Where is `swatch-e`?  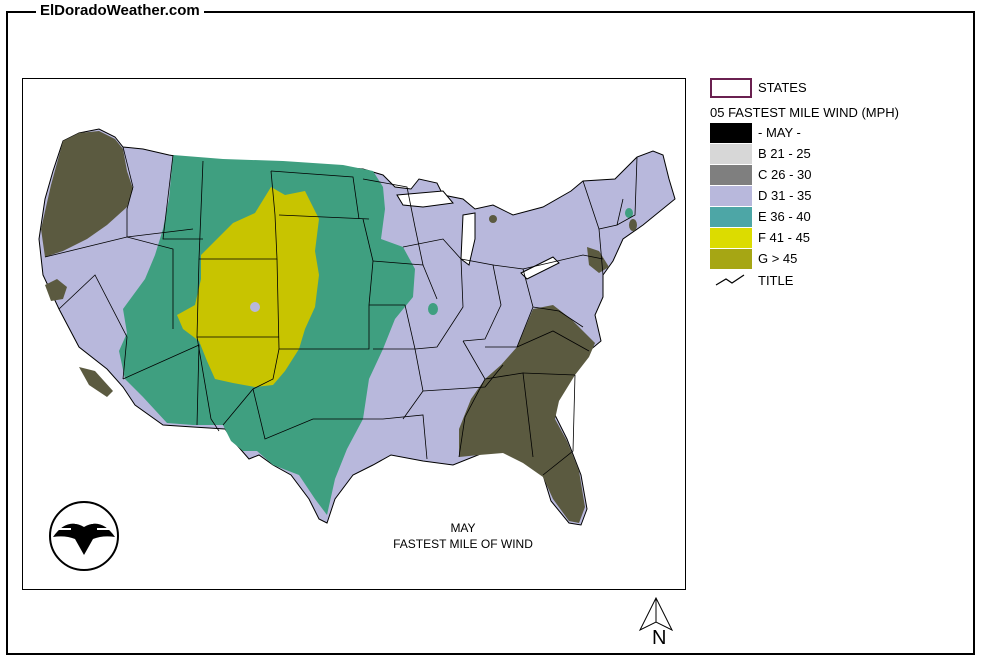 swatch-e is located at coordinates (731, 217).